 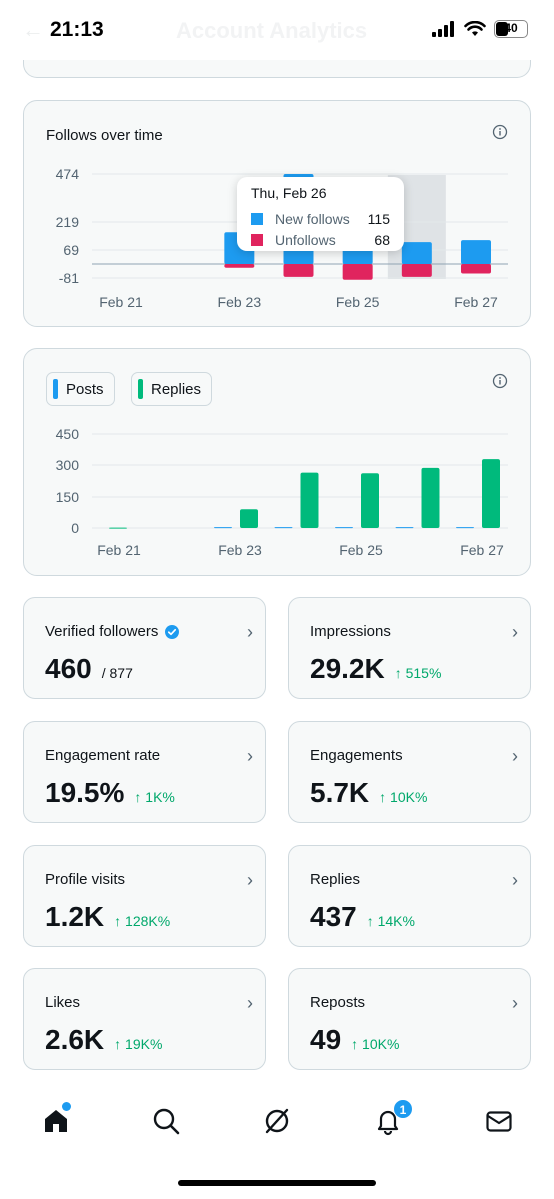 What do you see at coordinates (350, 631) in the screenshot?
I see `metric-label-text: Impressions` at bounding box center [350, 631].